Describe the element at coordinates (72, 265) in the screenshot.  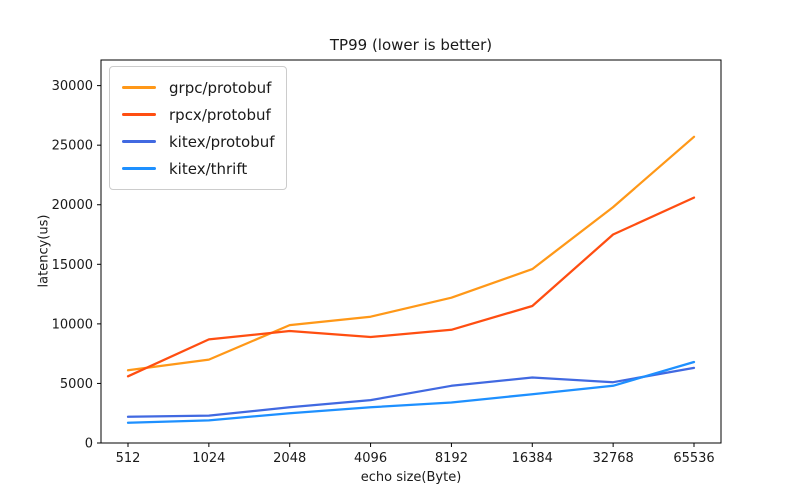
I see `y-tick-label: 15000` at that location.